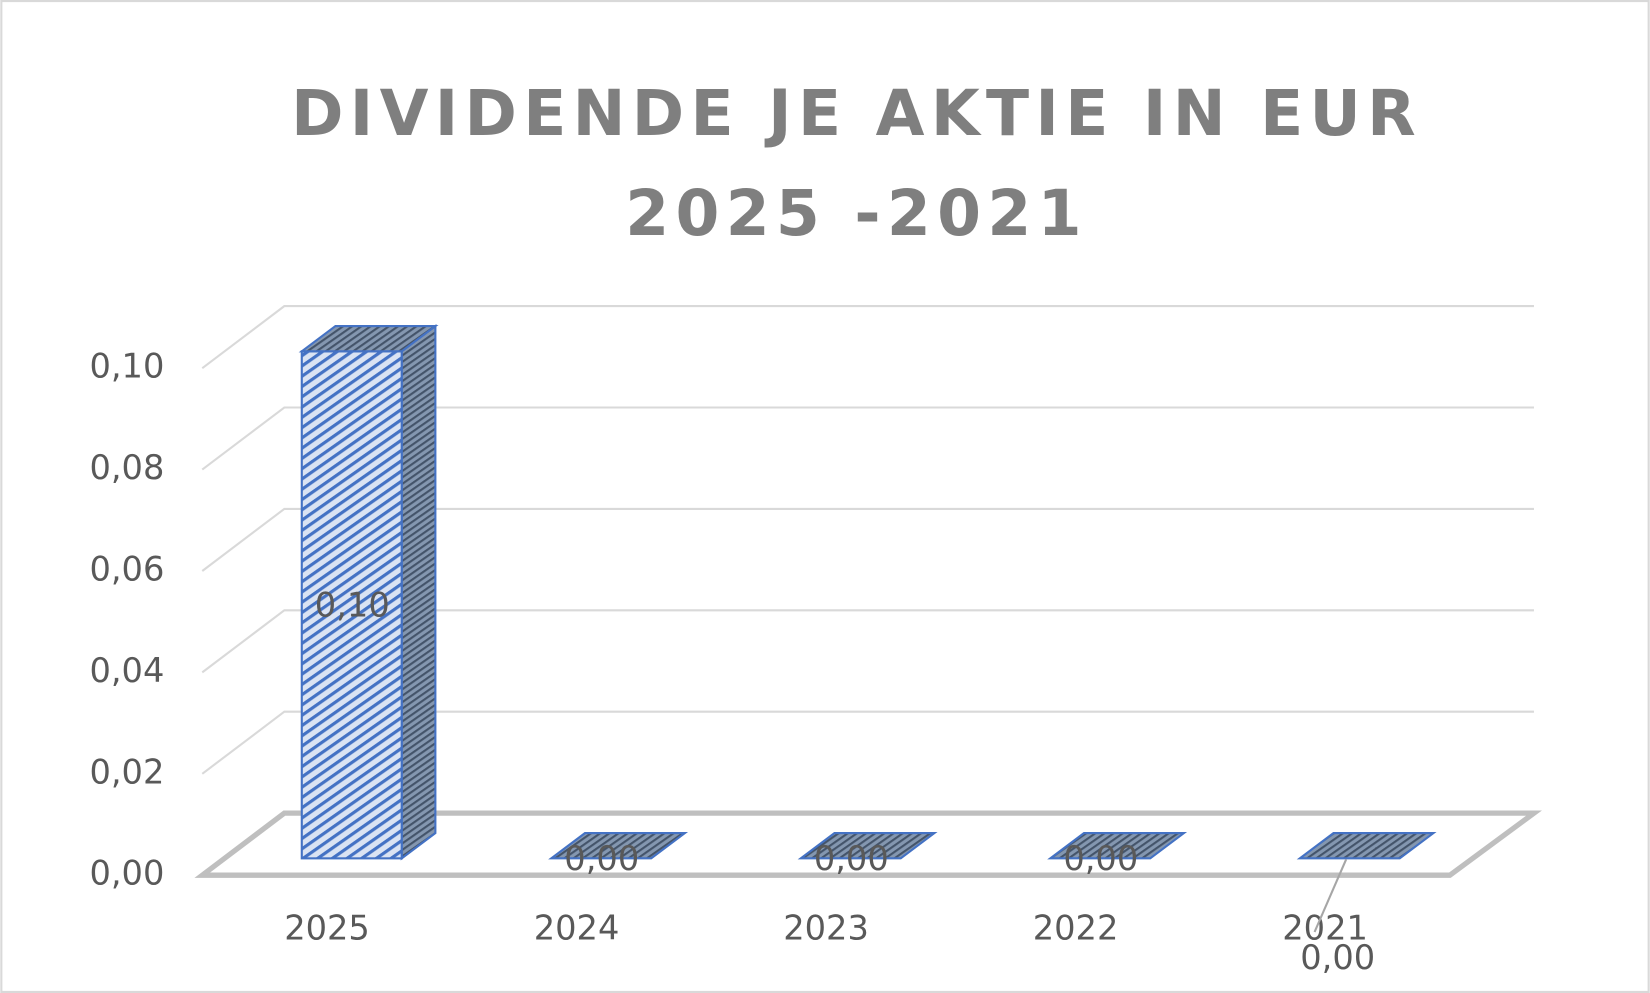 The height and width of the screenshot is (993, 1650). What do you see at coordinates (126, 670) in the screenshot?
I see `y-tick-label: 0,04` at bounding box center [126, 670].